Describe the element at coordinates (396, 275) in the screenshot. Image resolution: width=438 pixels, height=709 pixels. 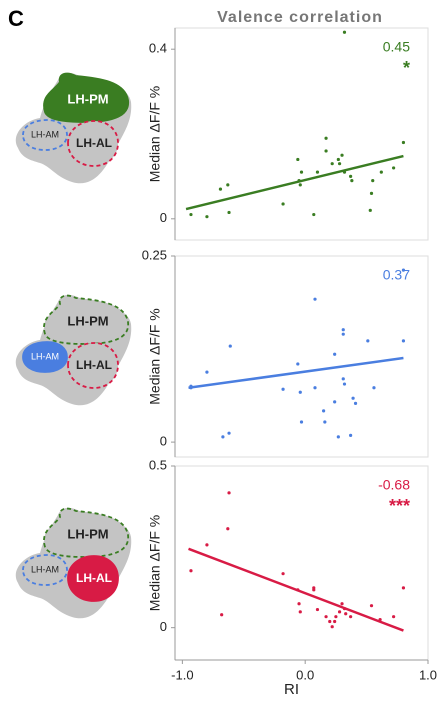
I see `annotation: 0.37` at that location.